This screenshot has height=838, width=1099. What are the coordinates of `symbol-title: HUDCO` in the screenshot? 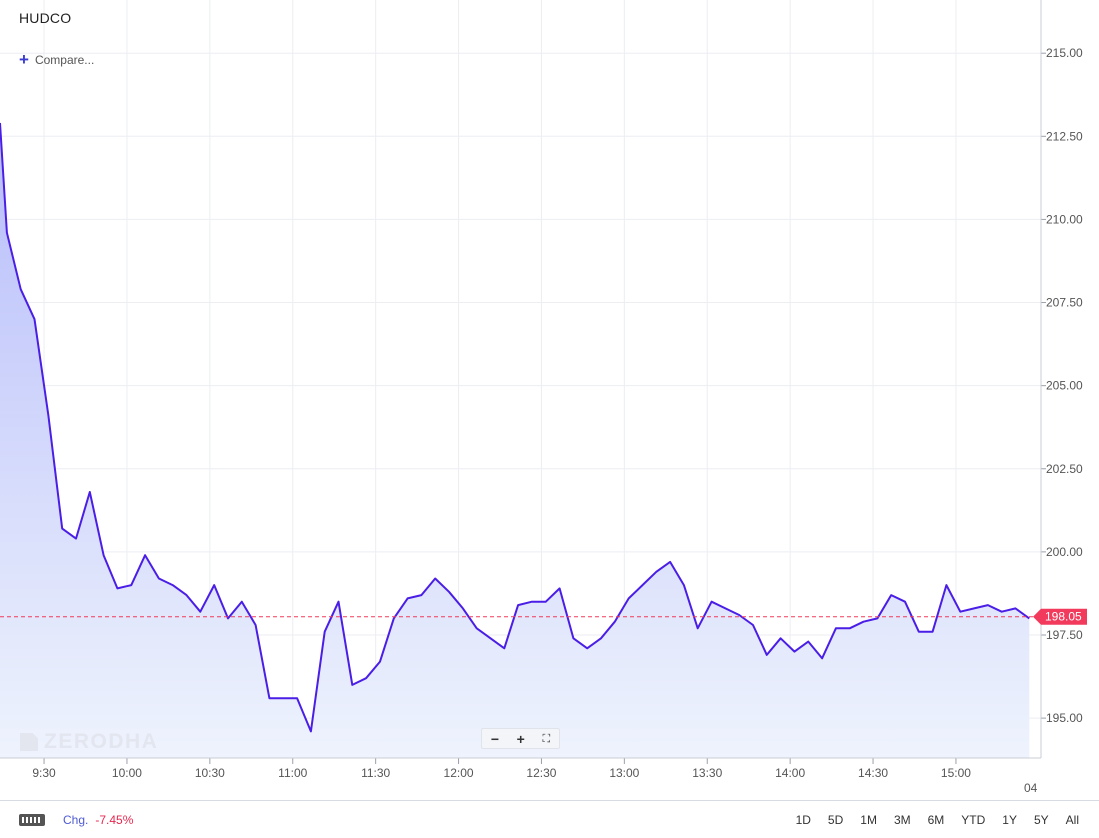 It's located at (45, 18).